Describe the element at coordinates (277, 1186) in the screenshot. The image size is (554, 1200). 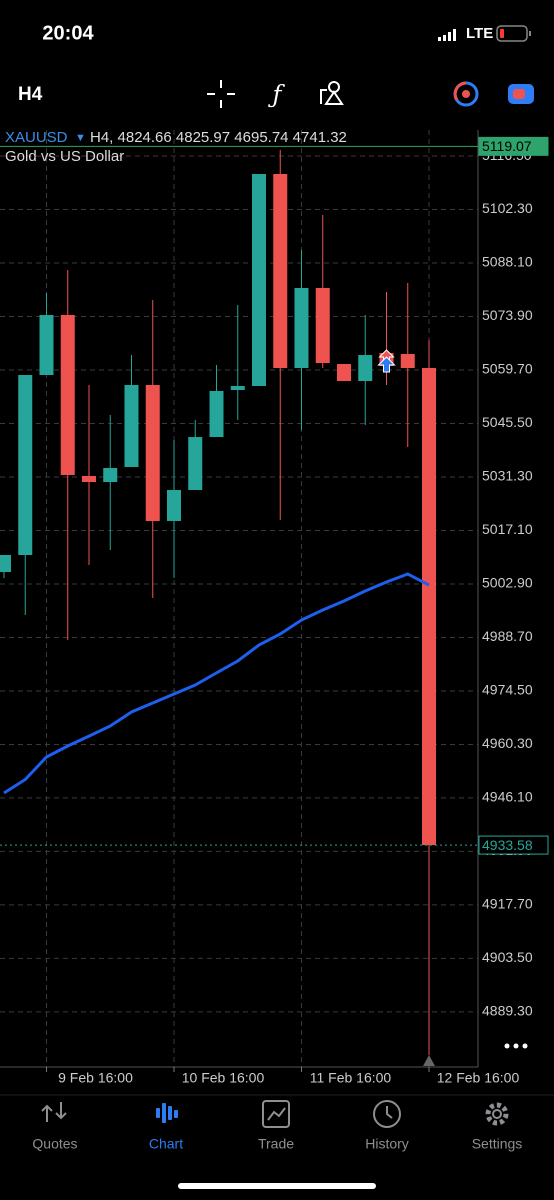
I see `home-indicator` at that location.